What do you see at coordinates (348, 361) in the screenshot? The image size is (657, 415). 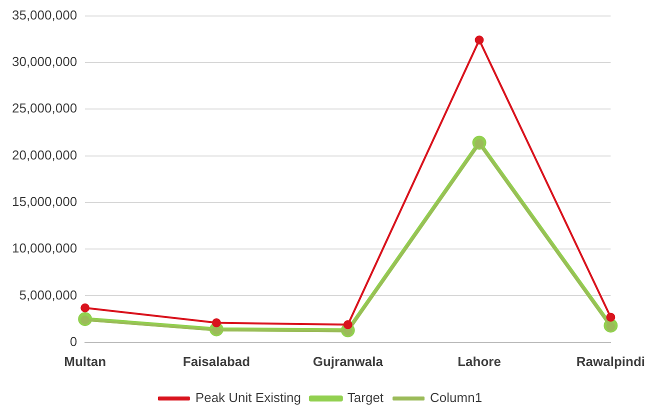 I see `x-tick-label: Gujranwala` at bounding box center [348, 361].